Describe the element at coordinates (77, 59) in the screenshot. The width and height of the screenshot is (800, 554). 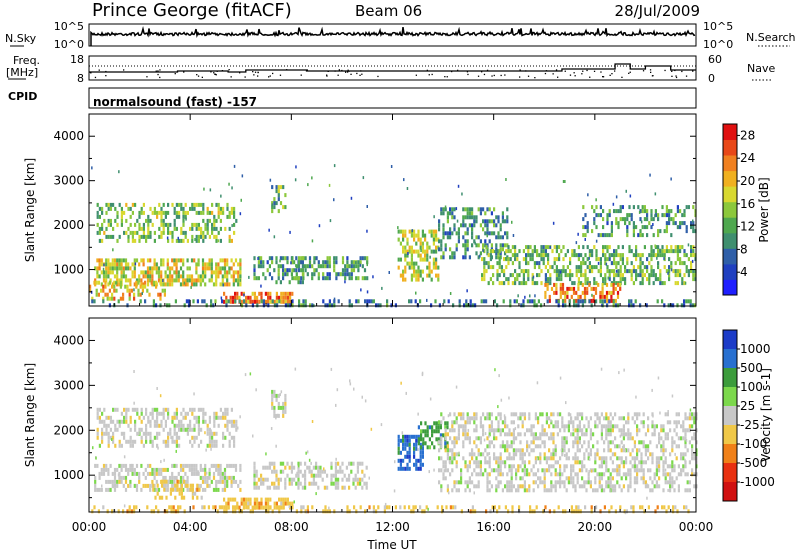
I see `freq-left-tick-top: 18` at that location.